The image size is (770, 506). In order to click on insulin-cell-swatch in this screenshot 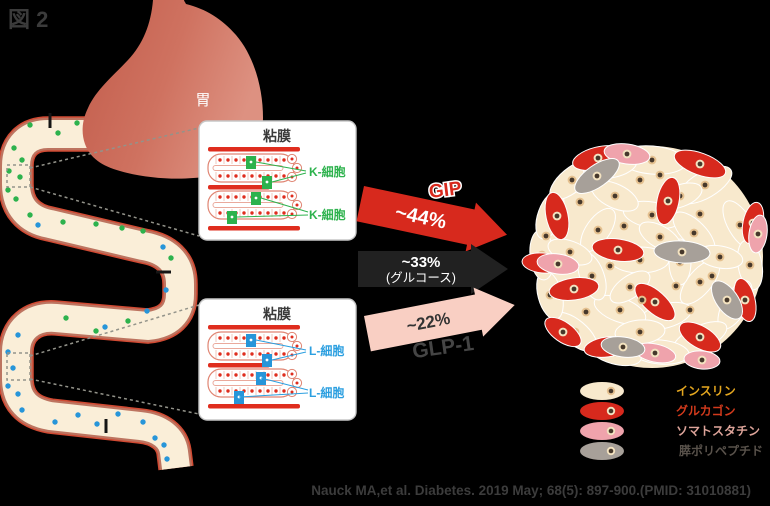, I will do `click(602, 391)`.